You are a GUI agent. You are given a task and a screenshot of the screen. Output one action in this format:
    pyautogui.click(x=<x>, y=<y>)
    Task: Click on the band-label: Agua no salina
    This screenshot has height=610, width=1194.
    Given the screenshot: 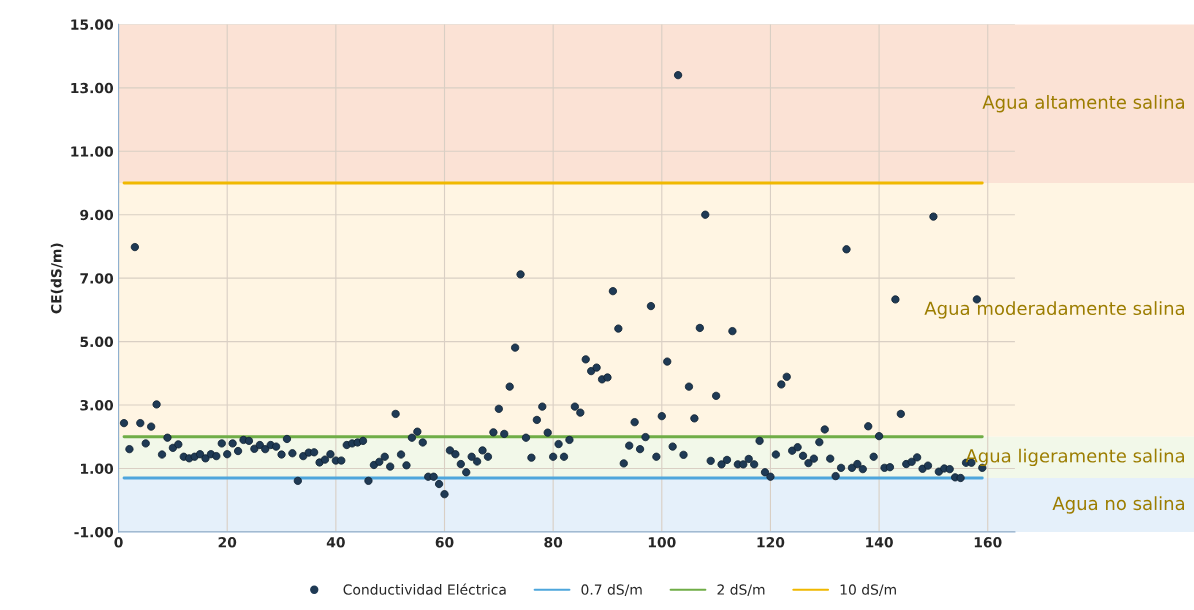 What is the action you would take?
    pyautogui.click(x=1118, y=505)
    